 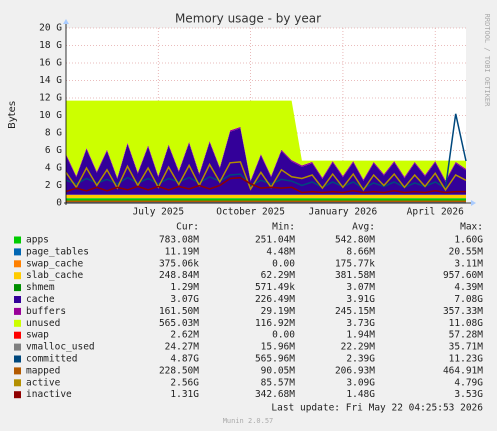 What do you see at coordinates (40, 287) in the screenshot?
I see `legend-label: shmem` at bounding box center [40, 287].